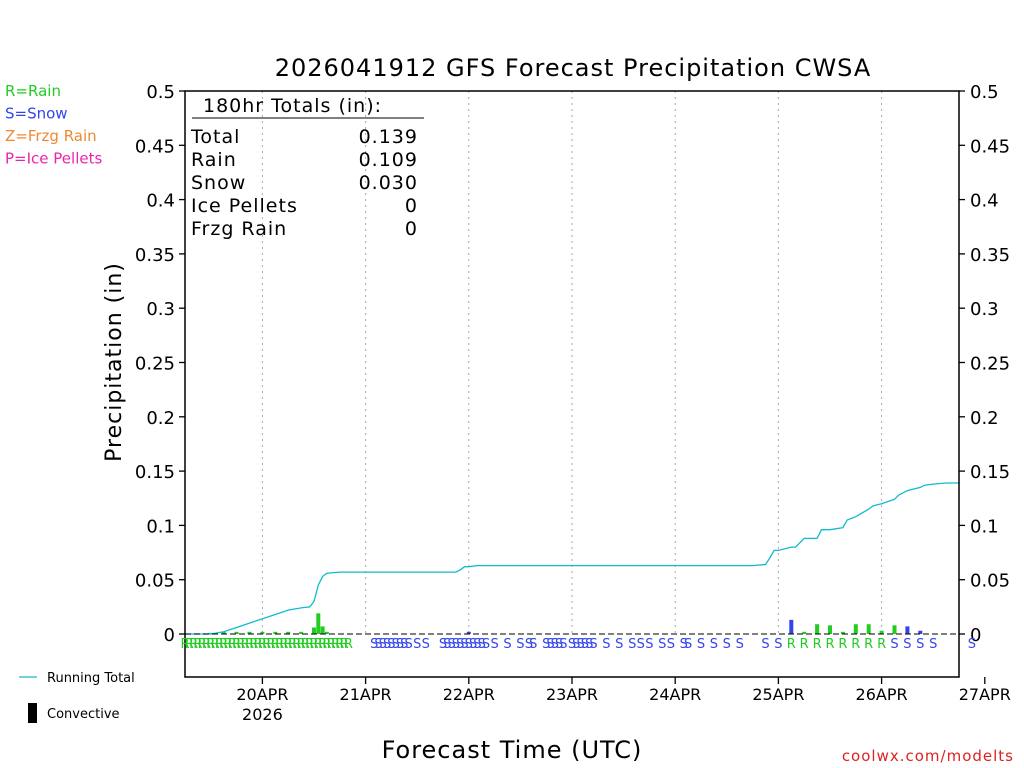 The height and width of the screenshot is (768, 1024). Describe the element at coordinates (984, 92) in the screenshot. I see `y-tick-label-right: 0.5` at that location.